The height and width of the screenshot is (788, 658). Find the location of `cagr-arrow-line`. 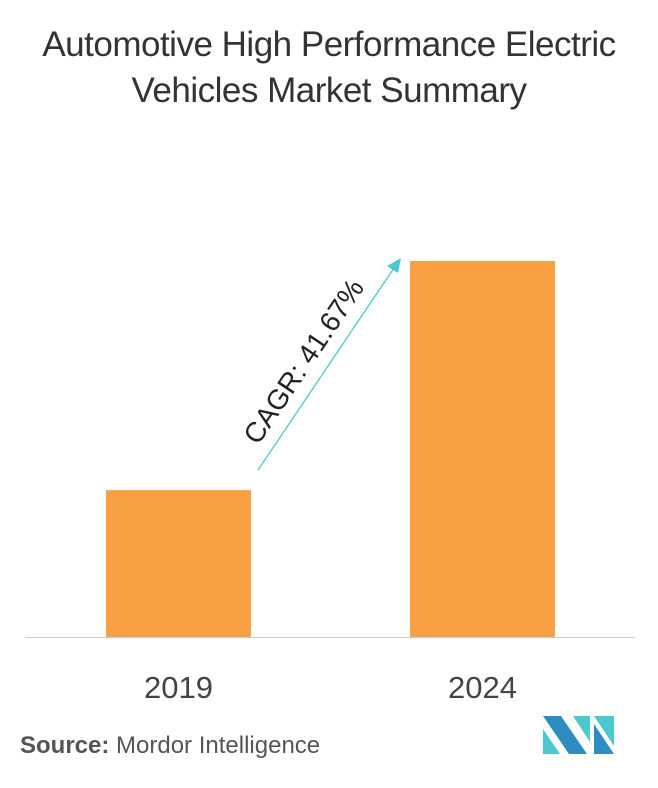

cagr-arrow-line is located at coordinates (326, 369).